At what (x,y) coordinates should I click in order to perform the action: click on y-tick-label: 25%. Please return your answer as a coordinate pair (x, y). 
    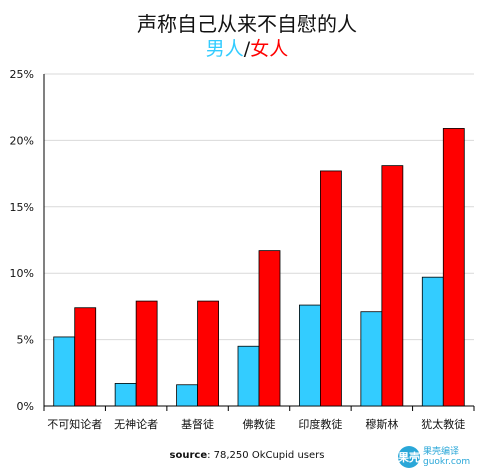
    Looking at the image, I should click on (22, 74).